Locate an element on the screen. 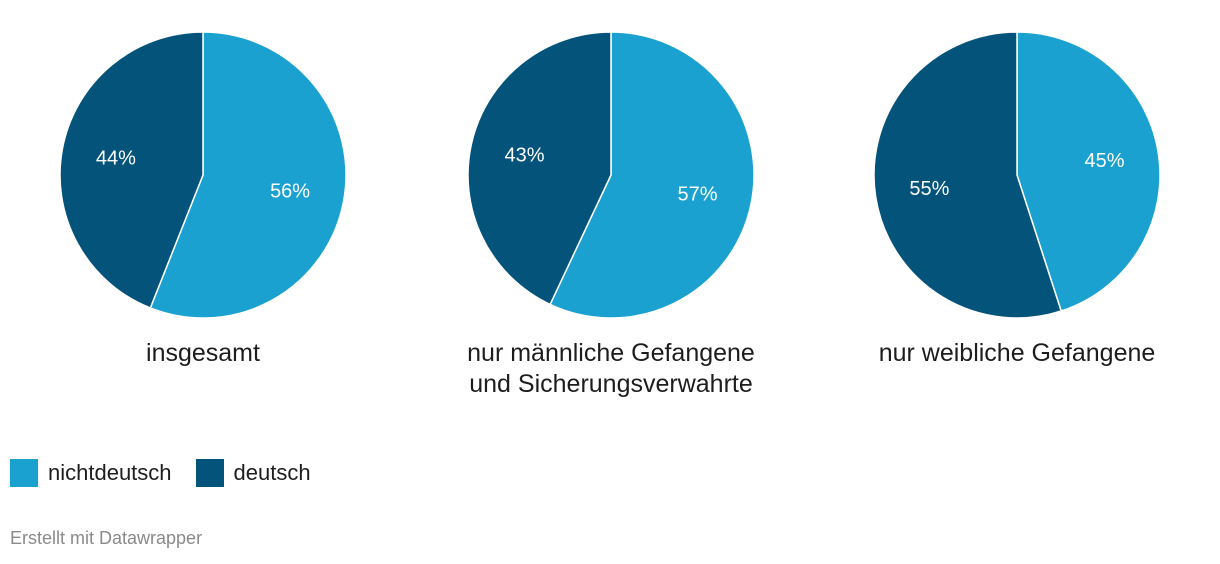 This screenshot has height=564, width=1220. legend-item-nichtdeutsch: nichtdeutsch is located at coordinates (91, 473).